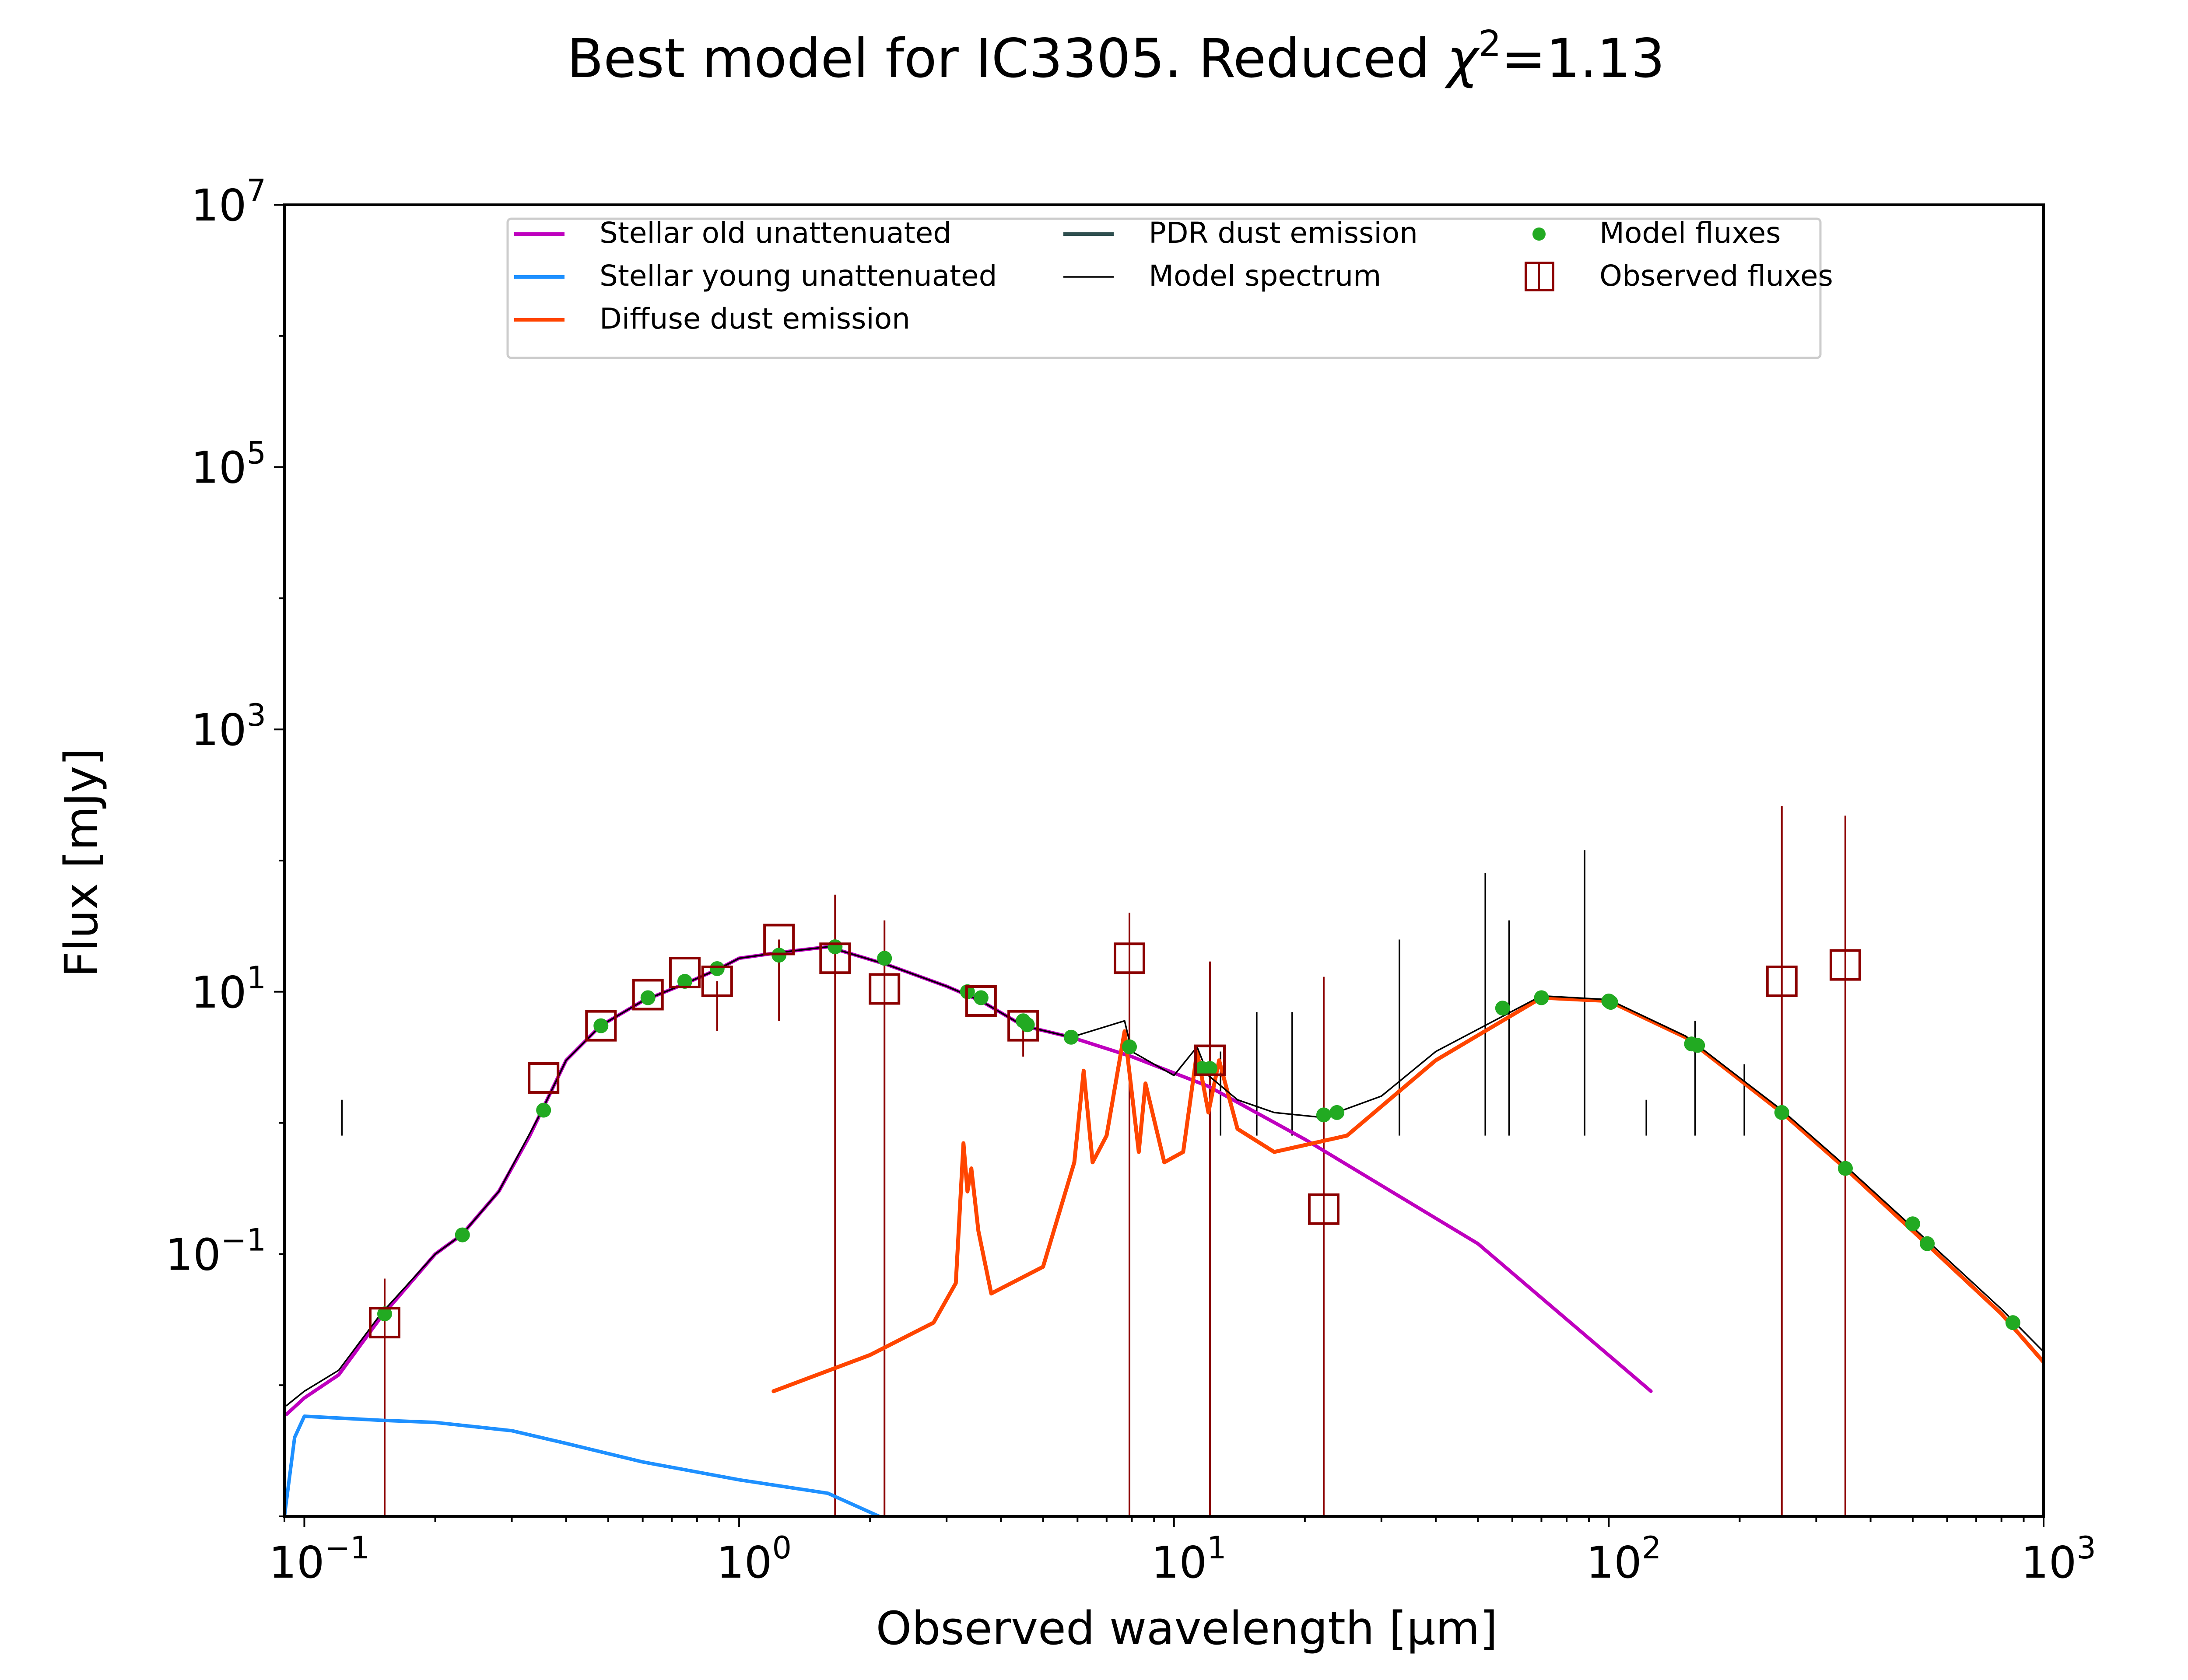  I want to click on legend-label-pdr-dust: PDR dust emission, so click(1283, 233).